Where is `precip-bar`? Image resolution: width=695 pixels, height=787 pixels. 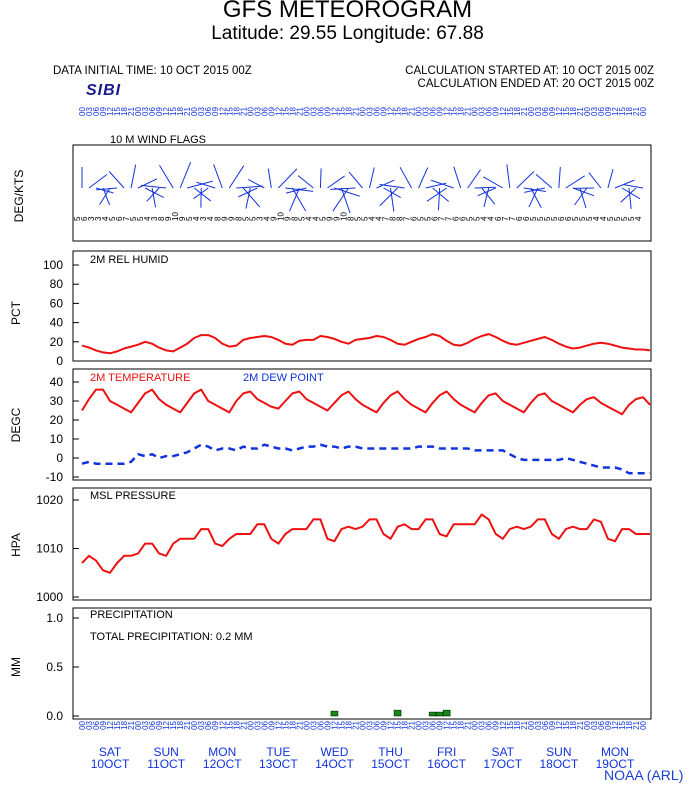
precip-bar is located at coordinates (432, 714).